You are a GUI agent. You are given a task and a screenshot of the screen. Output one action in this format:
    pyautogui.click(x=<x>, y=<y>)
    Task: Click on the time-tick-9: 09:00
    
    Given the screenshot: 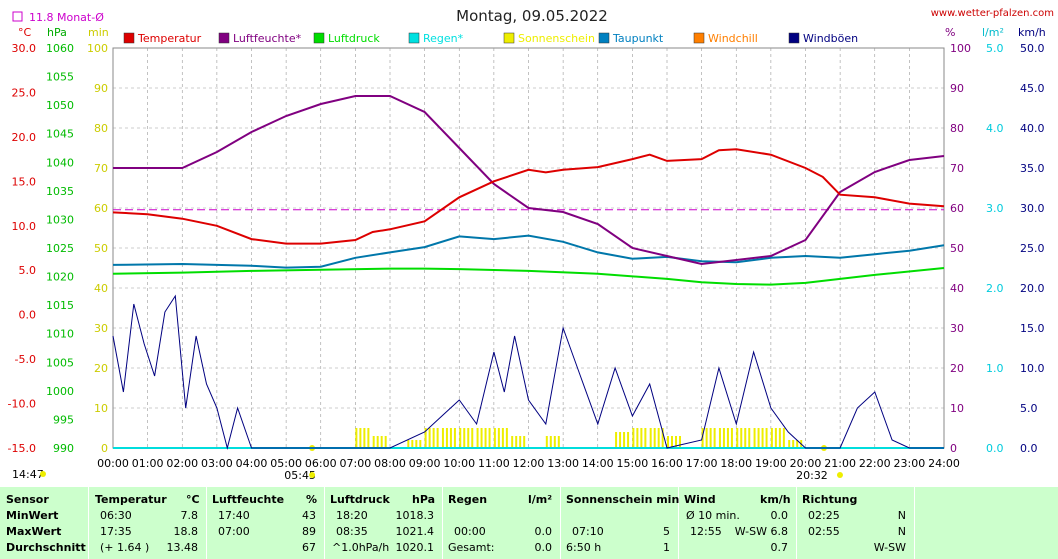 What is the action you would take?
    pyautogui.click(x=425, y=463)
    